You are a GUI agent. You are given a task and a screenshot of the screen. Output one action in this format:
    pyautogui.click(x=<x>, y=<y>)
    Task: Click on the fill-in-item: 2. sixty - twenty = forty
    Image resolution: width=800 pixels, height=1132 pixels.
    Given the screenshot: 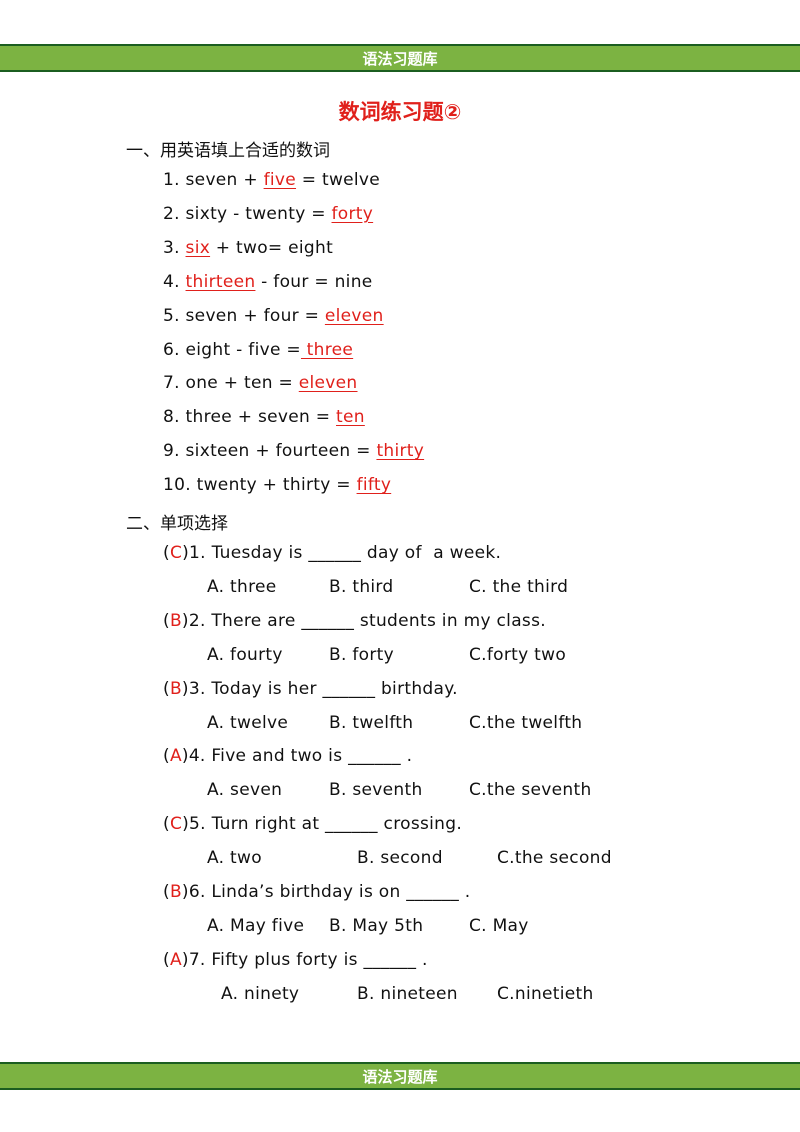 What is the action you would take?
    pyautogui.click(x=268, y=214)
    